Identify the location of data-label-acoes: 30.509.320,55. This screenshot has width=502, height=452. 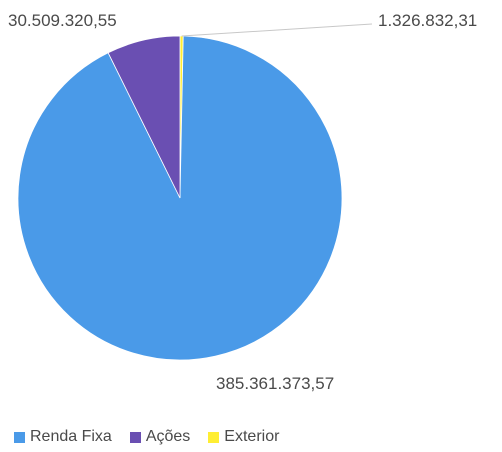
(62, 20).